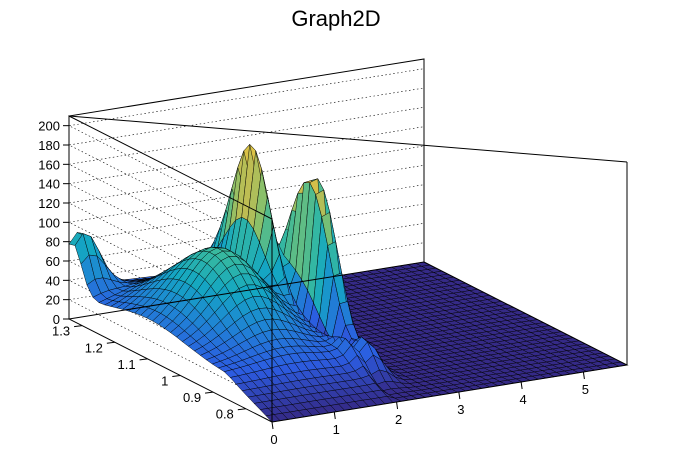 Image resolution: width=696 pixels, height=472 pixels. I want to click on z-tick-label: 80, so click(53, 242).